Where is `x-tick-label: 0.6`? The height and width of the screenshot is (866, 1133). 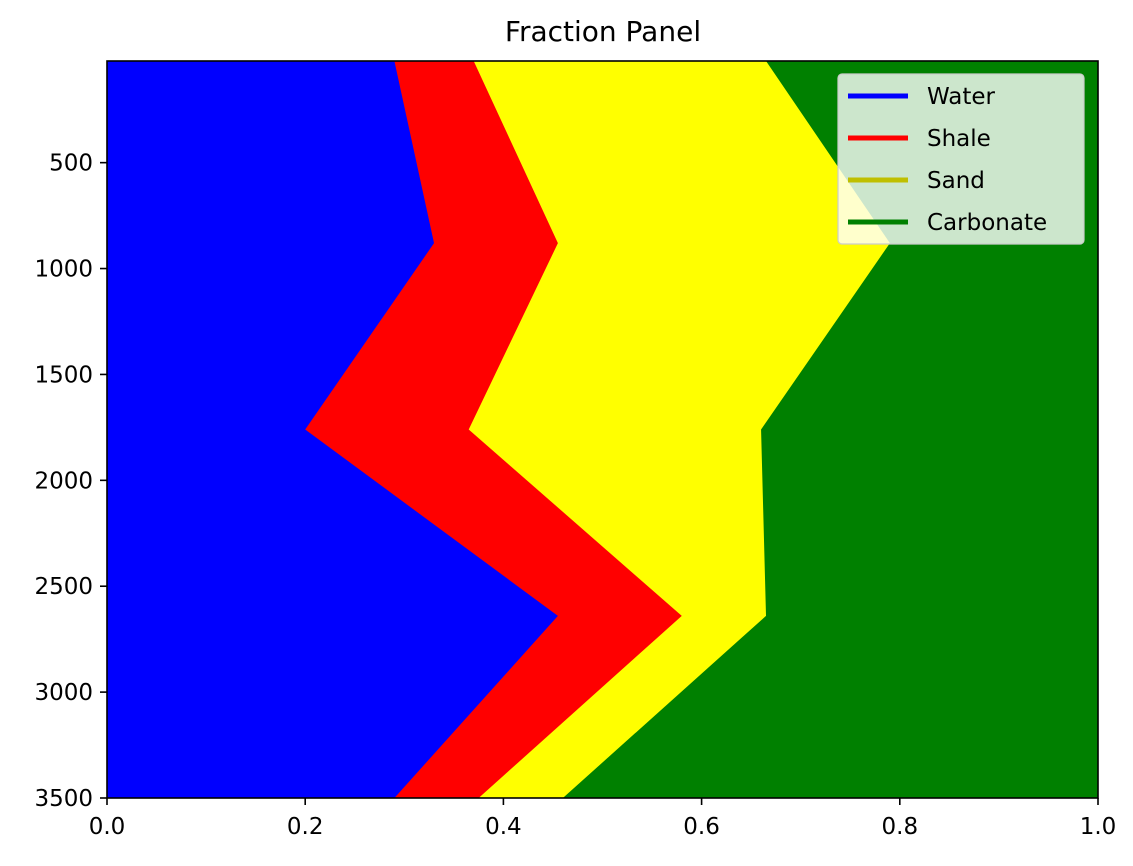 x-tick-label: 0.6 is located at coordinates (701, 827).